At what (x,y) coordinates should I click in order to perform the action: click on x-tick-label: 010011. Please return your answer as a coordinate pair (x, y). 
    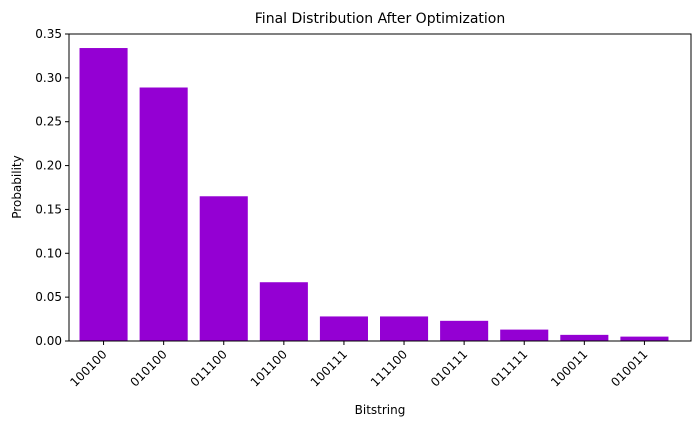
    Looking at the image, I should click on (629, 368).